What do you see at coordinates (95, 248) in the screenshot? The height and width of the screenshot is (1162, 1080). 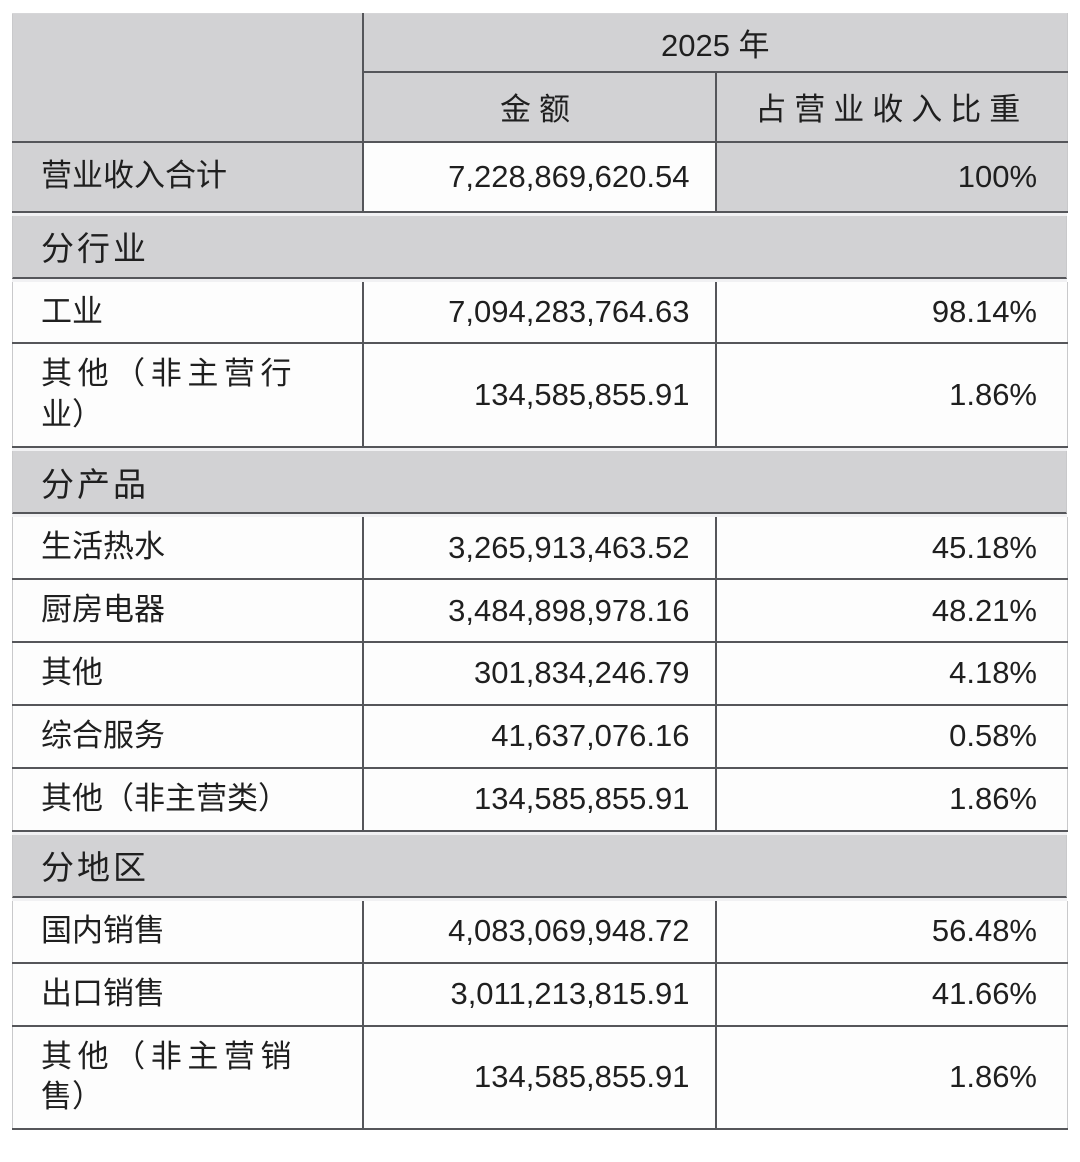 I see `section-title: 分行业` at bounding box center [95, 248].